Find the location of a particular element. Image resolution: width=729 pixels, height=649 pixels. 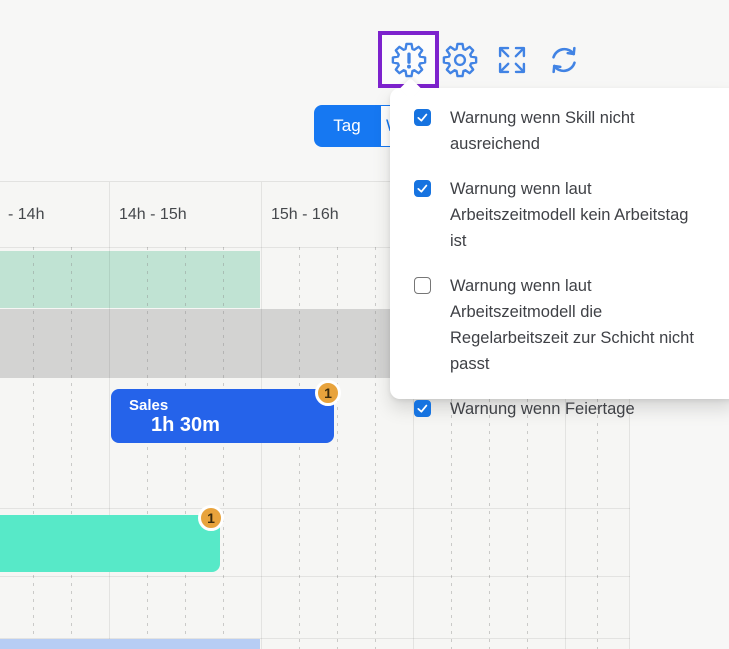

warning-option-label: Warnung wenn Skill nicht ausreichend is located at coordinates (542, 131).